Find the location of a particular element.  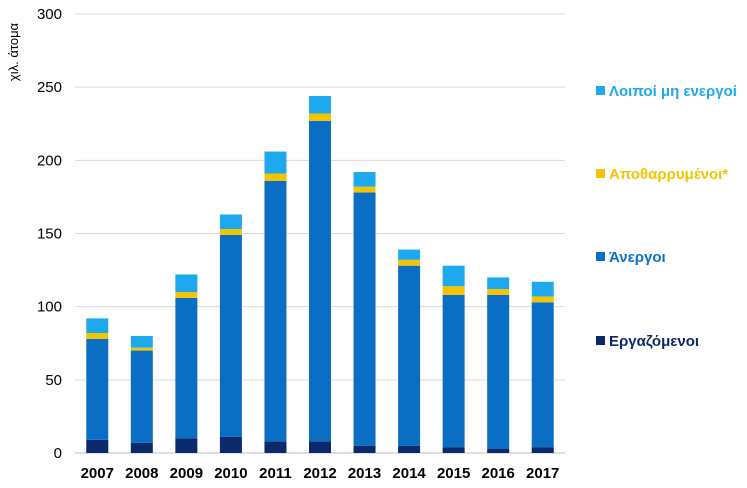

x-tick-label: 2008 is located at coordinates (141, 473).